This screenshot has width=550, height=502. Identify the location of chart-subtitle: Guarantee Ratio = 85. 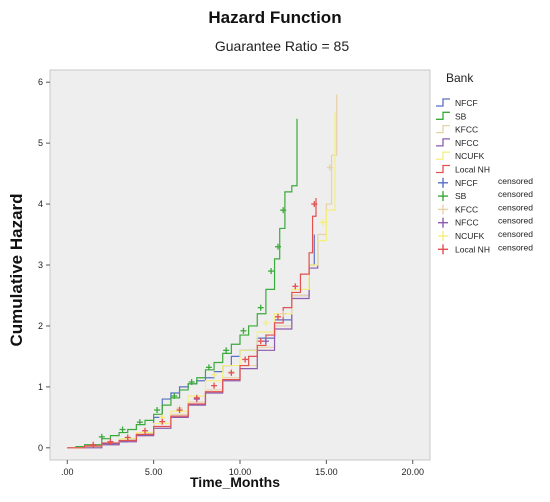
(282, 46).